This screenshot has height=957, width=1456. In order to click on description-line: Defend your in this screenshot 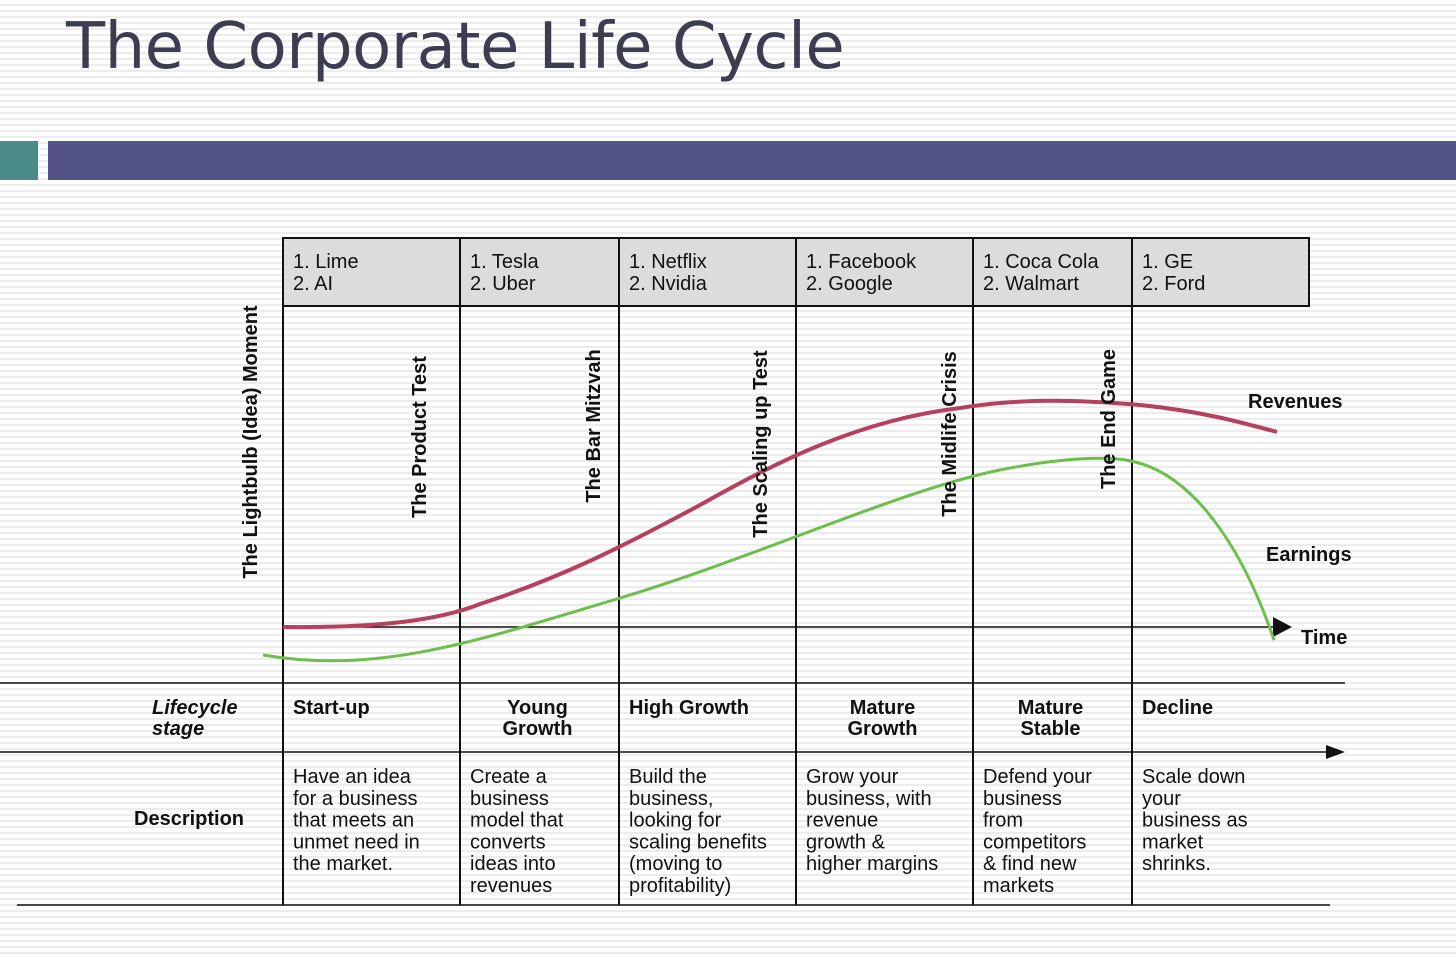, I will do `click(1037, 777)`.